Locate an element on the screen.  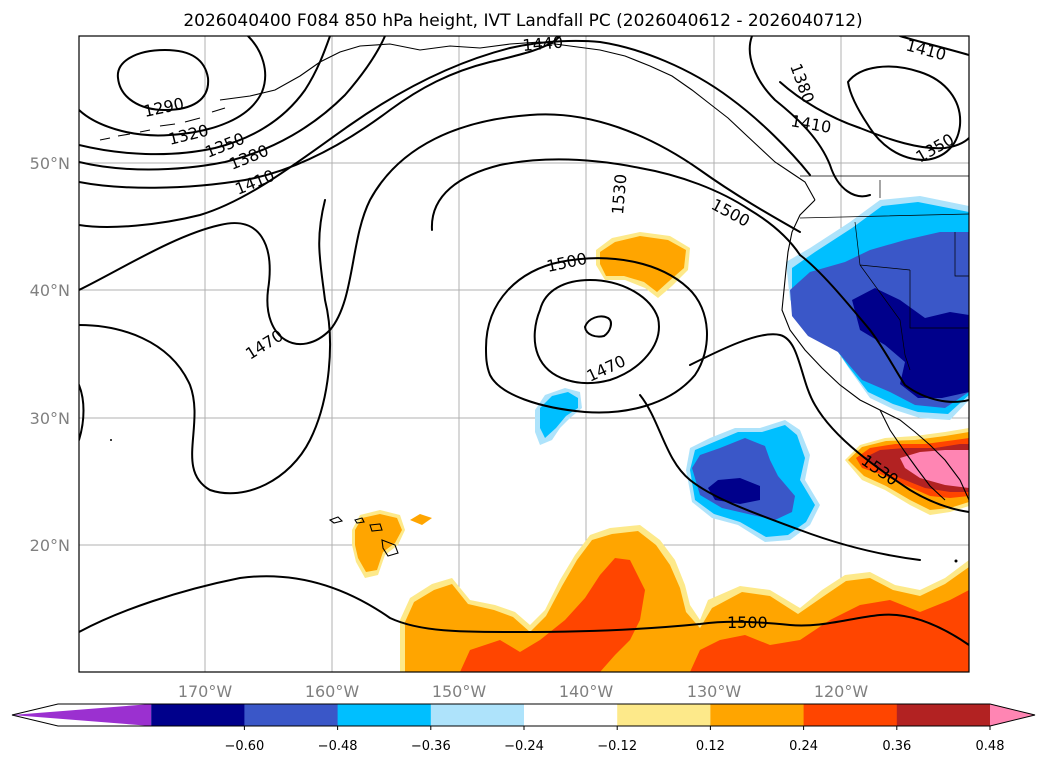
contour-1410a is located at coordinates (320, 112).